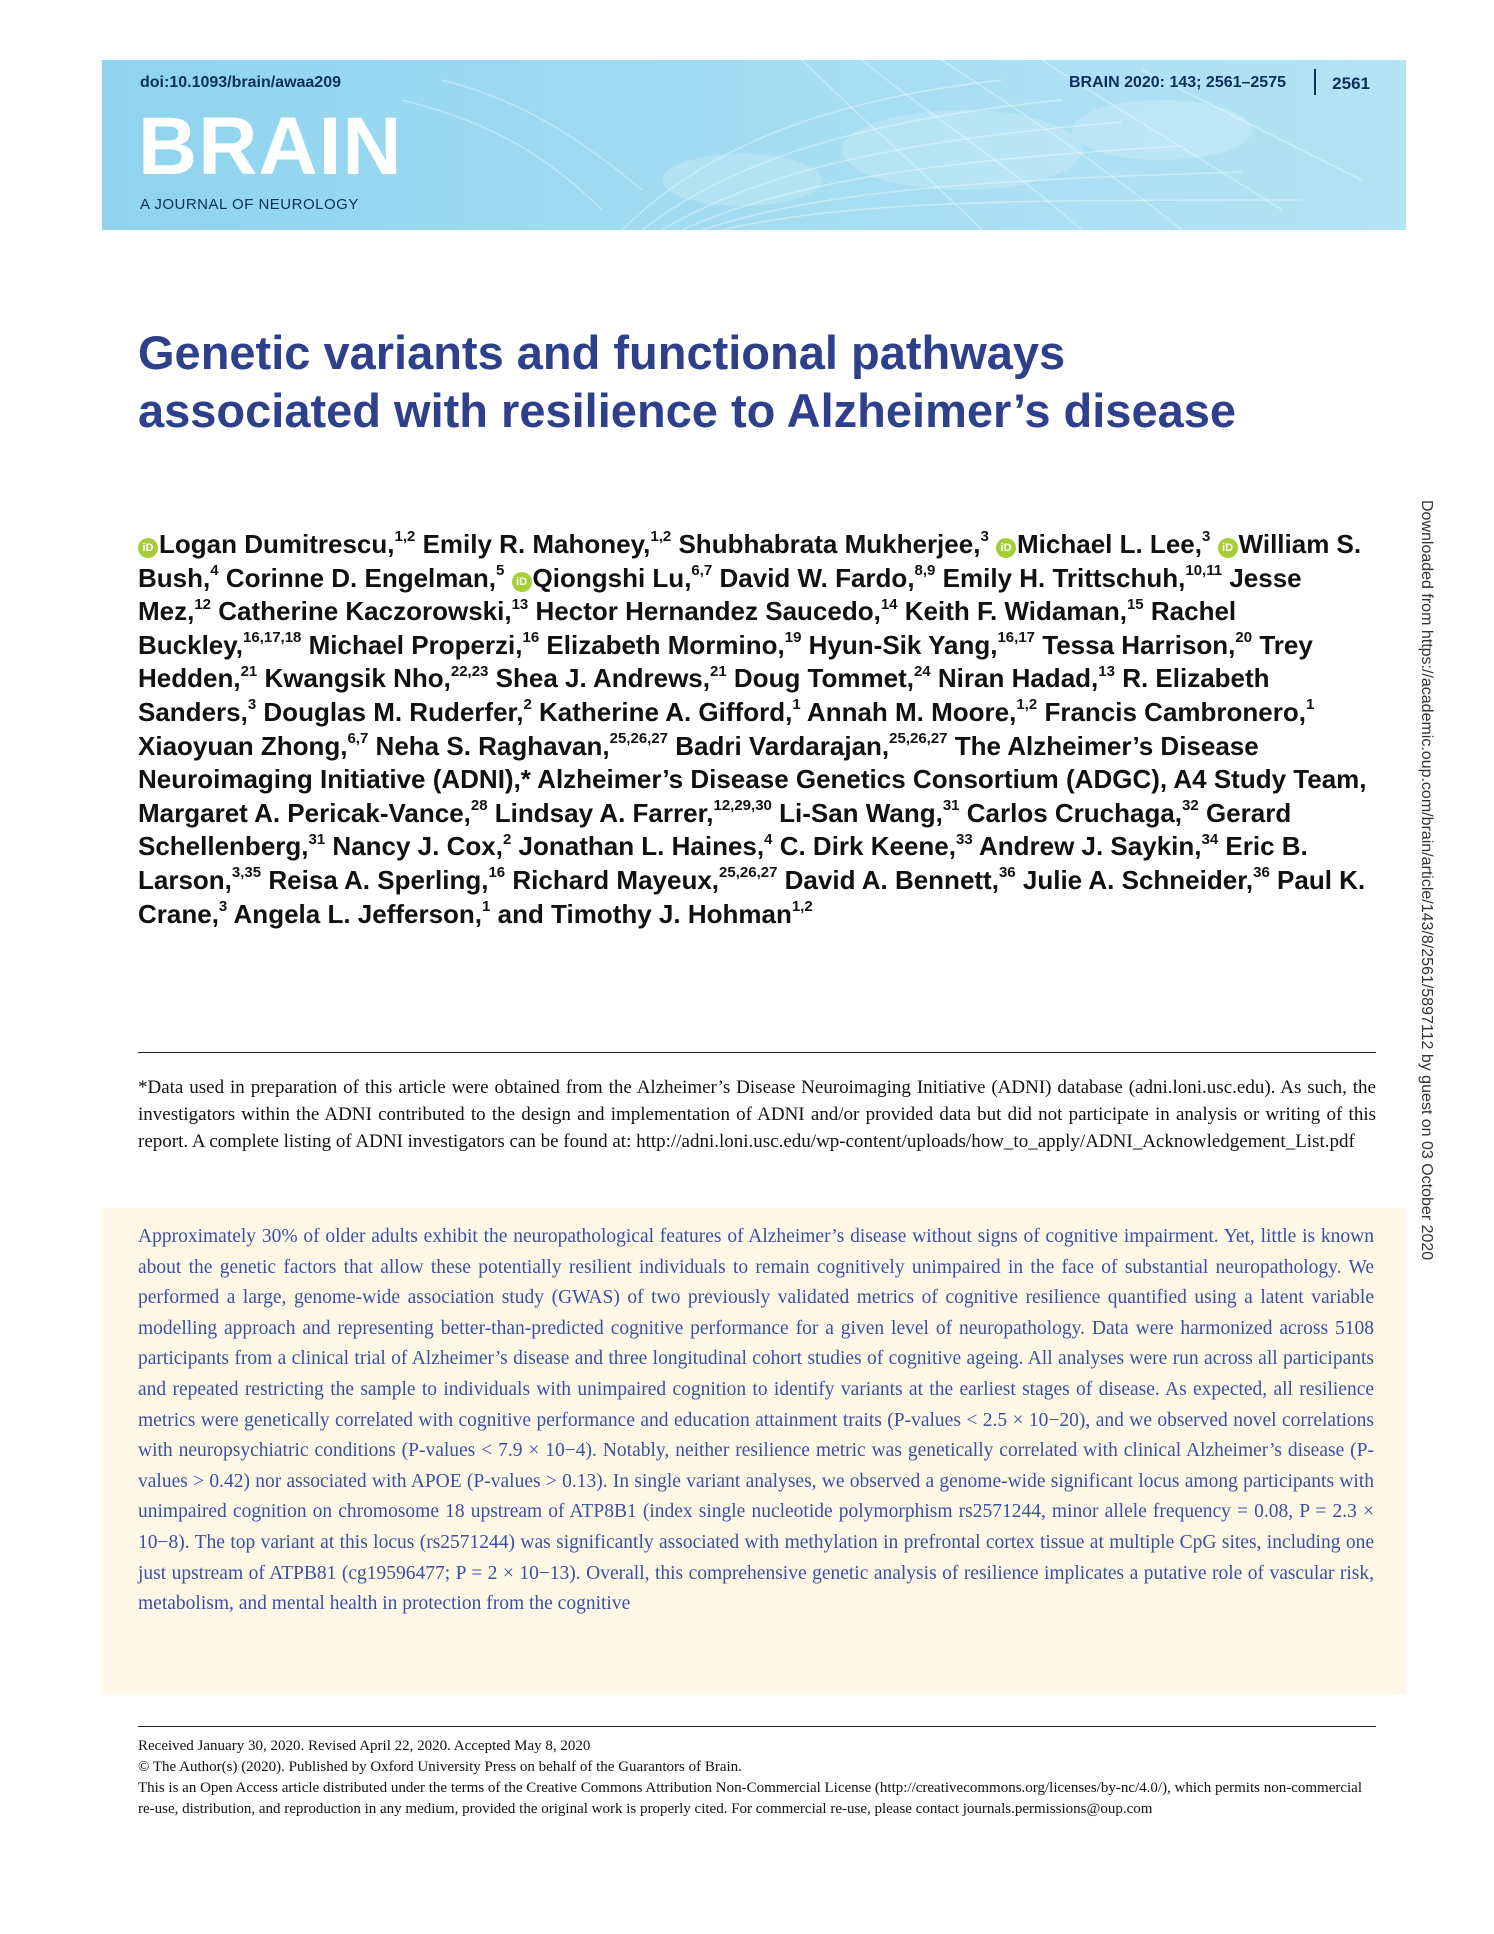  Describe the element at coordinates (670, 712) in the screenshot. I see `author: Katherine A. Gifford,1` at that location.